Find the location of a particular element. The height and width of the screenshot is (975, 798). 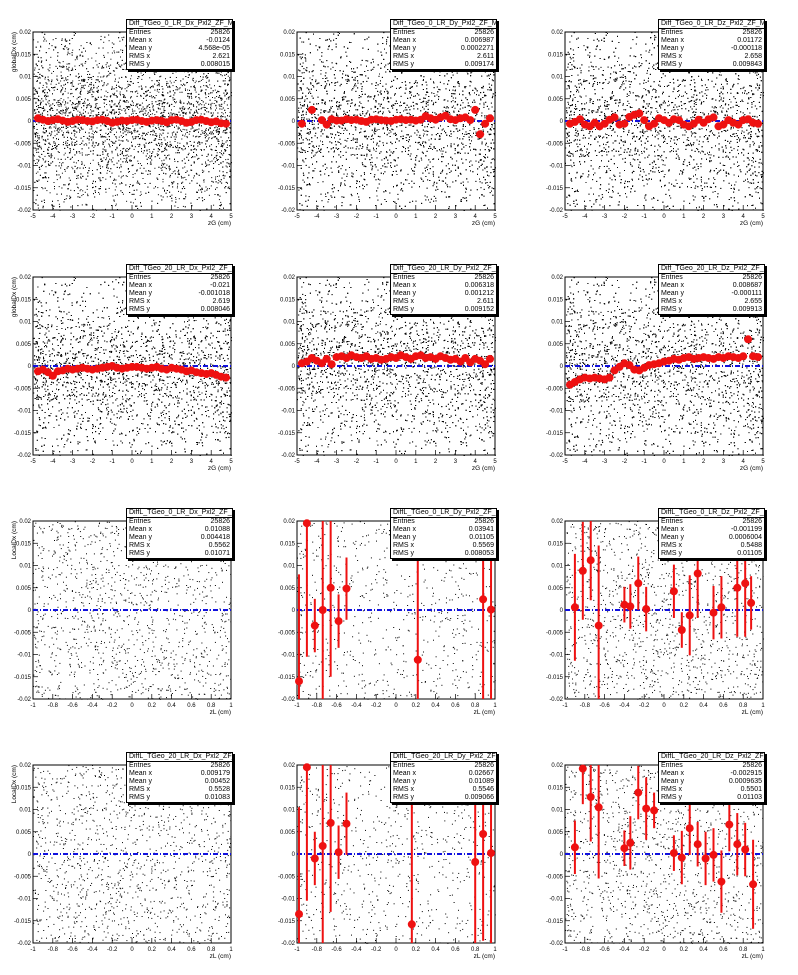

stats-row: Mean y 0.0009635 is located at coordinates (711, 782).